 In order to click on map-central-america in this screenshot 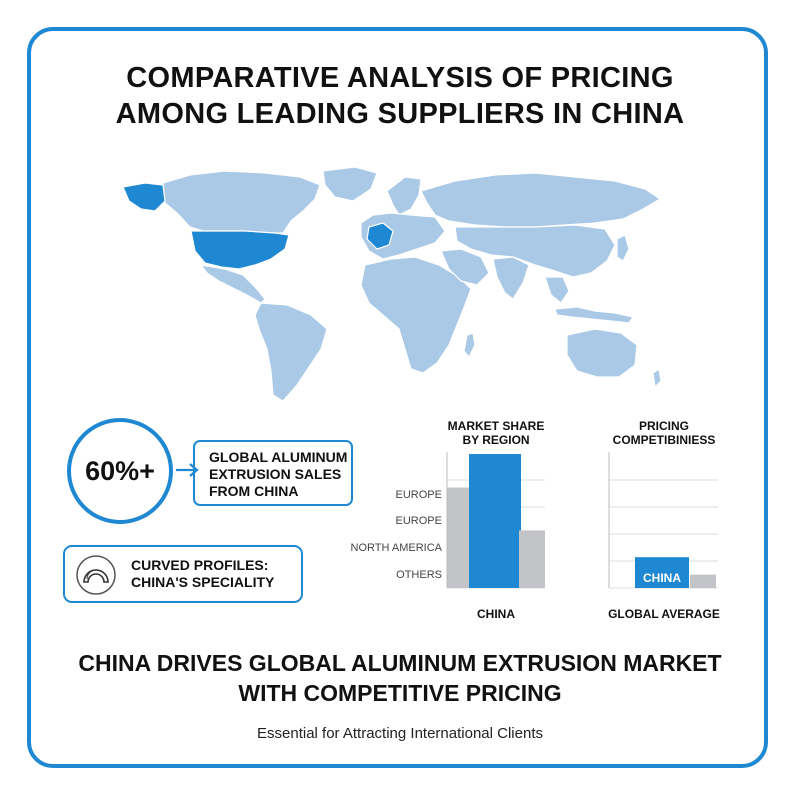, I will do `click(233, 284)`.